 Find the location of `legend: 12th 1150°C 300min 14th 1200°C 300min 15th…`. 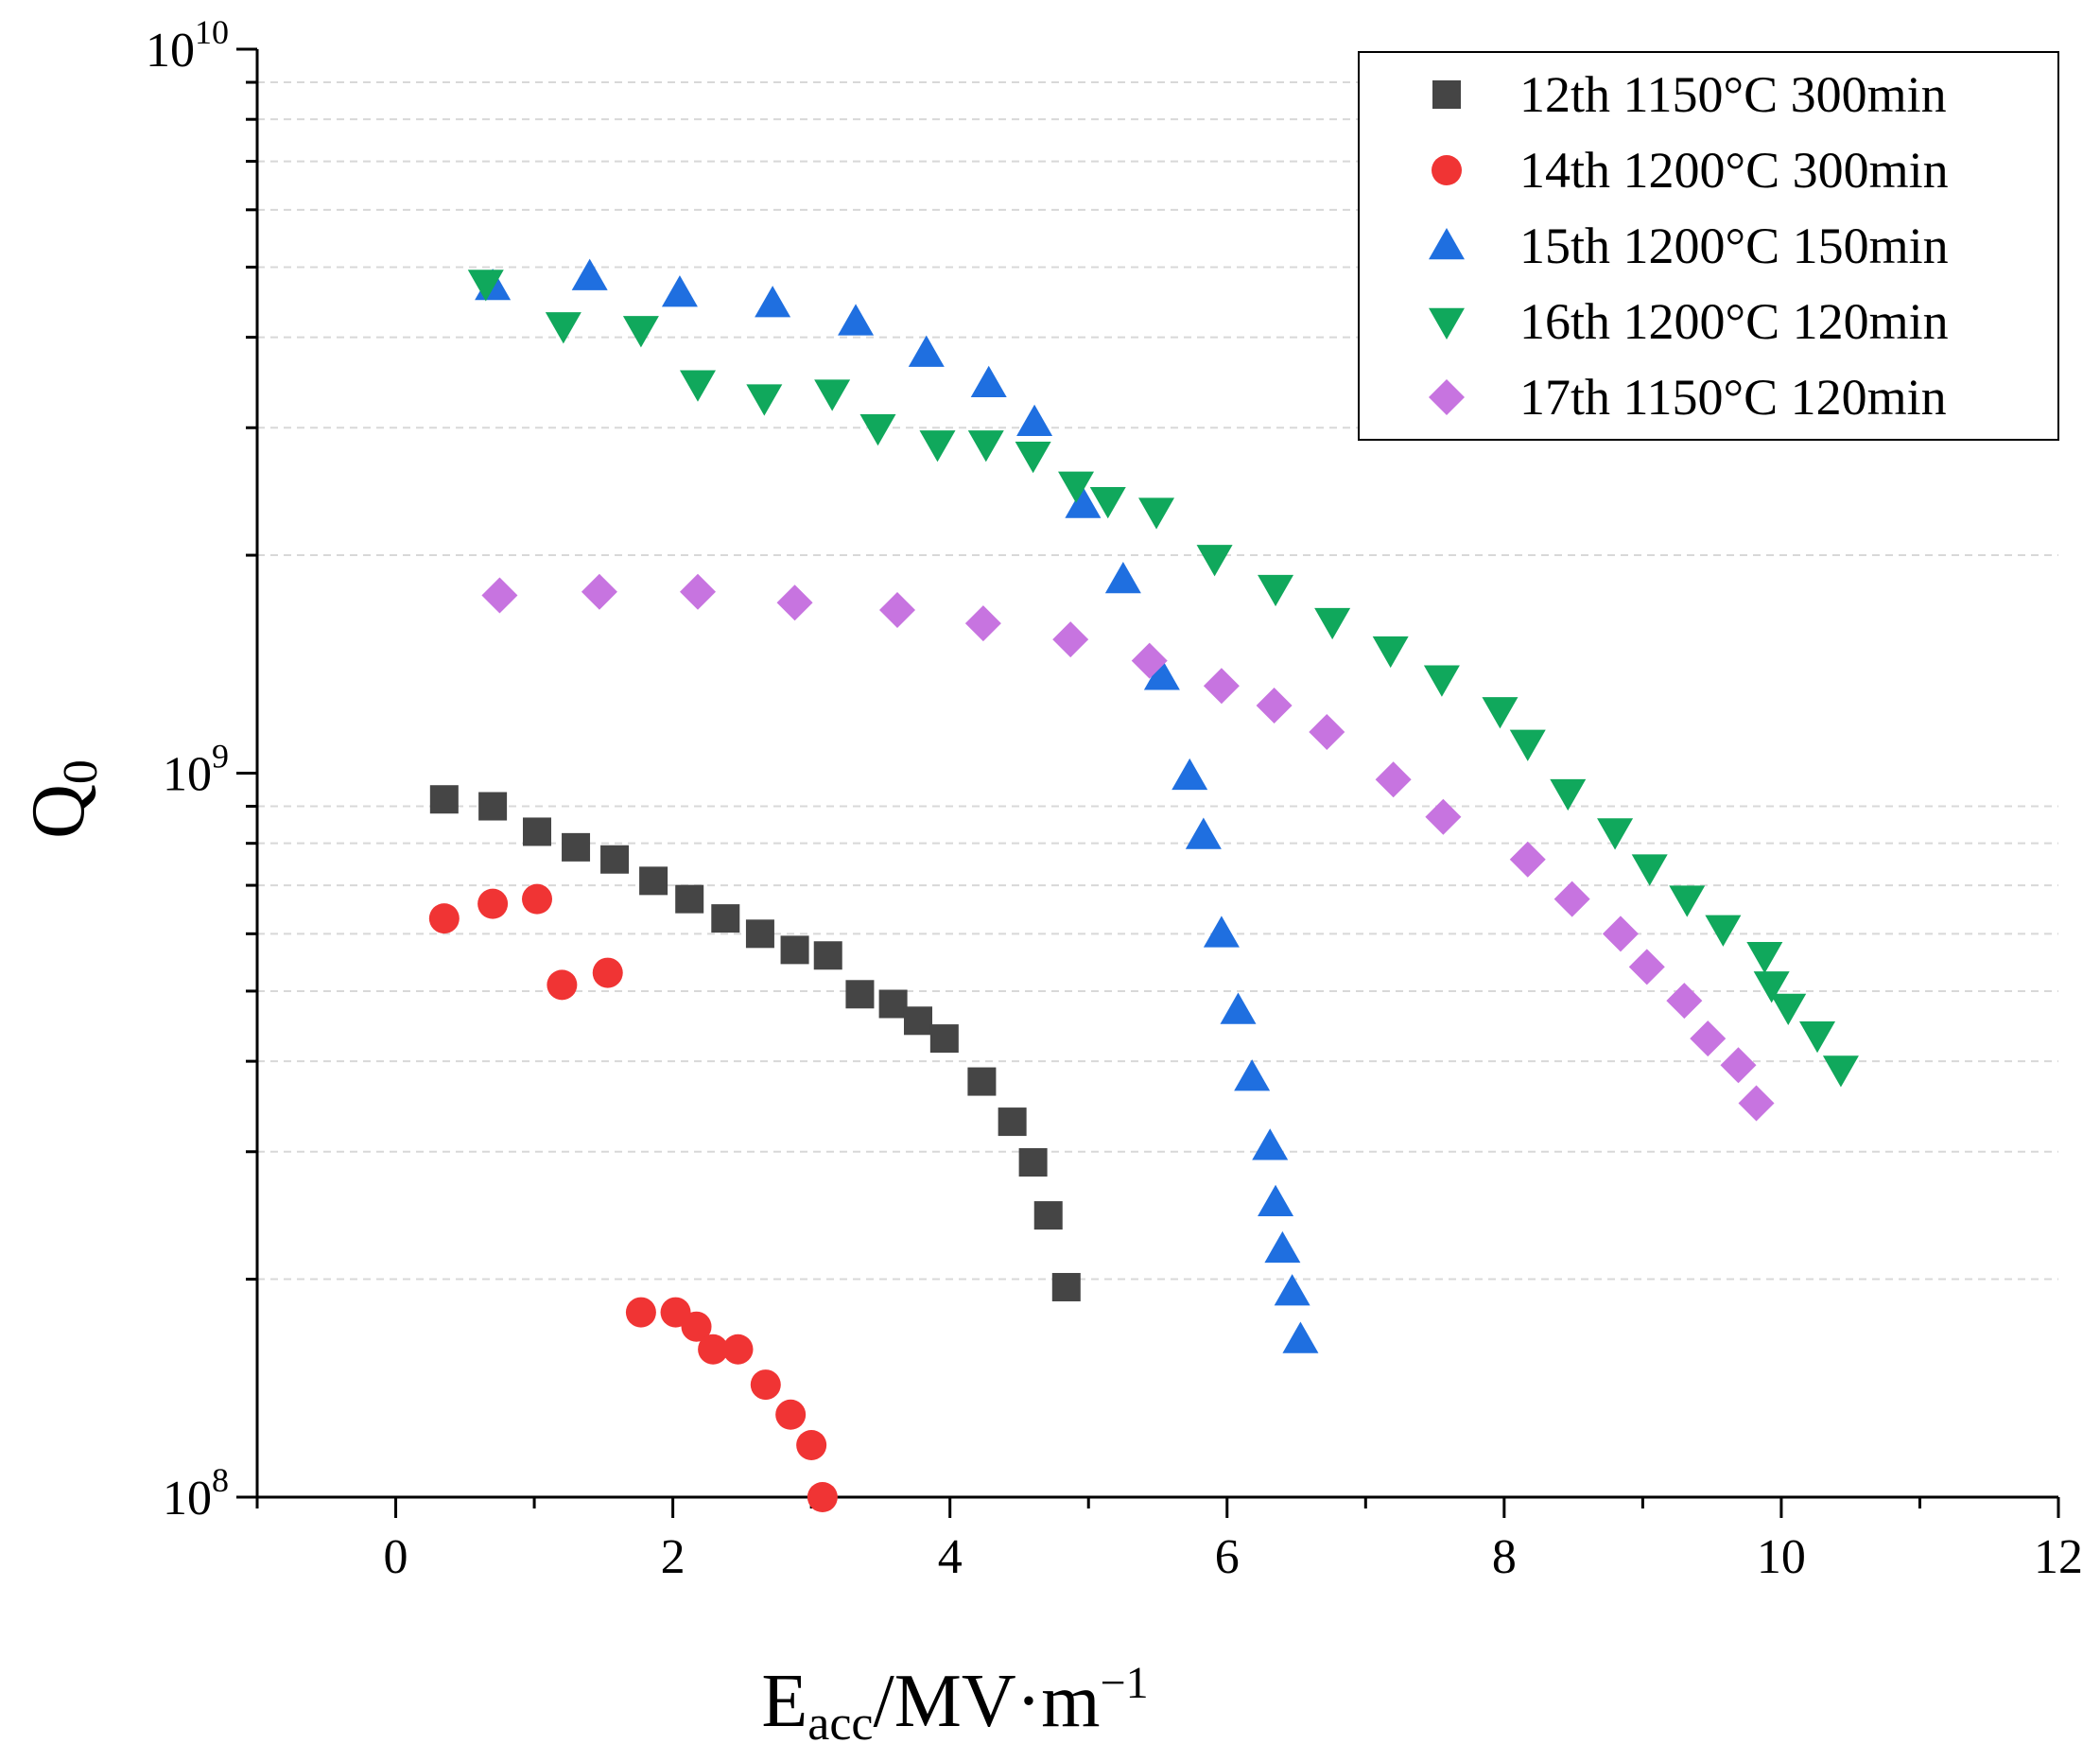

legend: 12th 1150°C 300min 14th 1200°C 300min 15th… is located at coordinates (1709, 246).